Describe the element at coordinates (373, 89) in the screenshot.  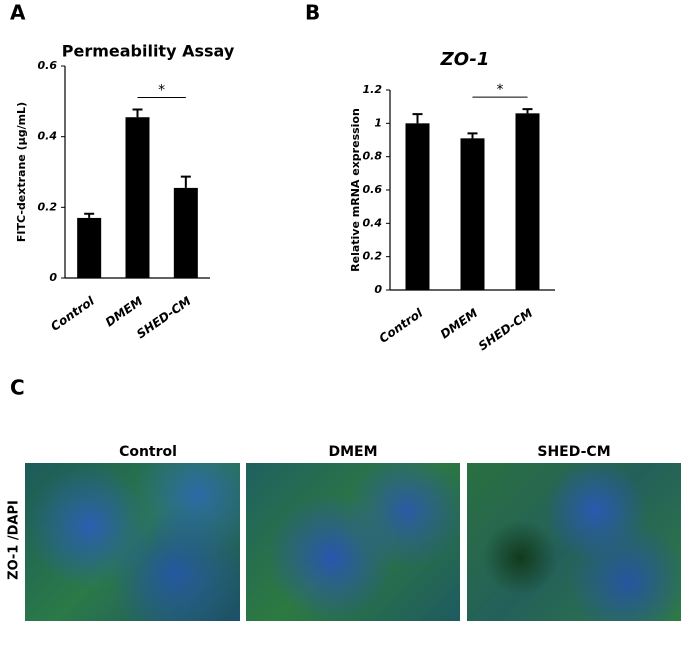
I see `y-tick-label: 1.2` at that location.